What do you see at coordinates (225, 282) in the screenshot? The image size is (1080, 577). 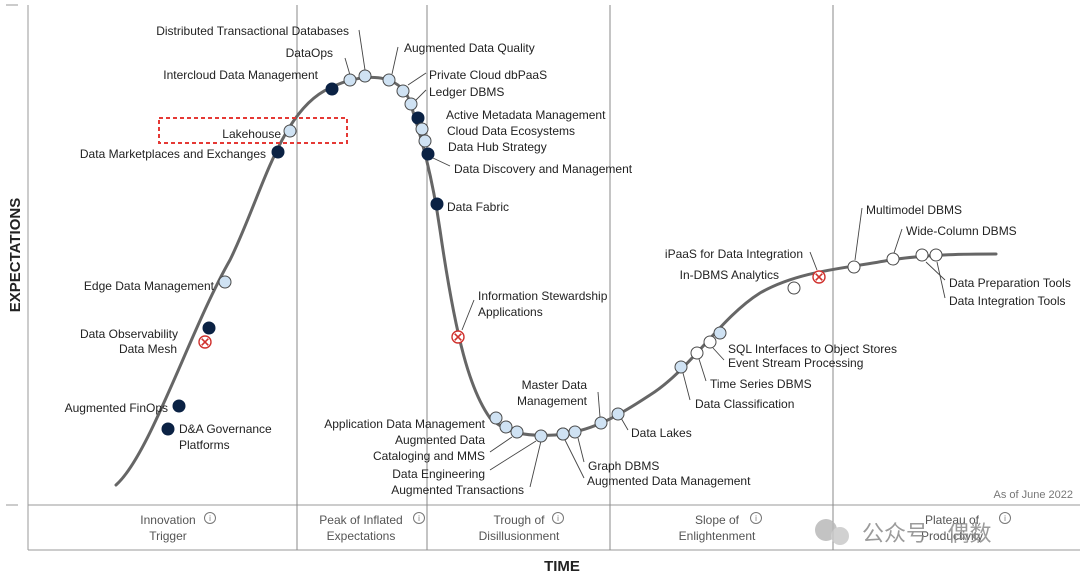 I see `marker-edge-data-management` at bounding box center [225, 282].